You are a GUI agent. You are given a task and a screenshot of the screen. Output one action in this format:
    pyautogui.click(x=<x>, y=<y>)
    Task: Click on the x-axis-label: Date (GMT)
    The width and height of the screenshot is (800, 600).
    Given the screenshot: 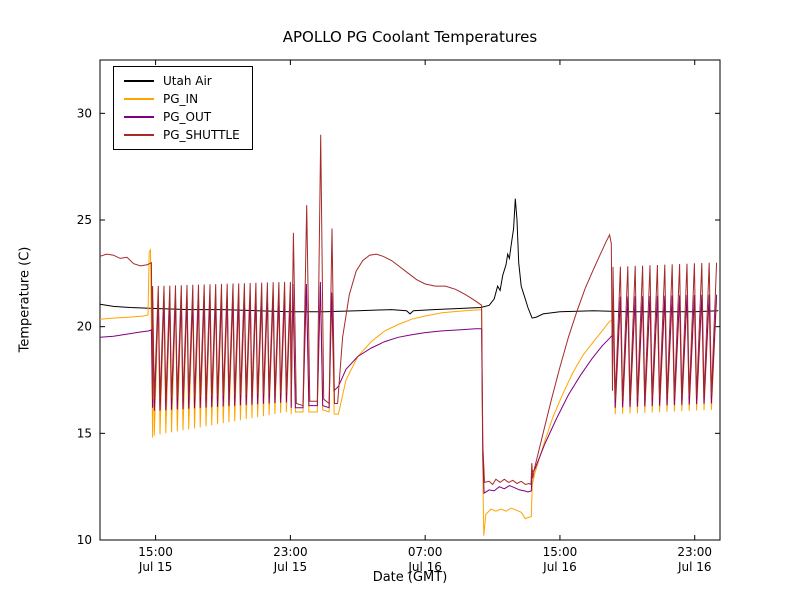 What is the action you would take?
    pyautogui.click(x=410, y=577)
    